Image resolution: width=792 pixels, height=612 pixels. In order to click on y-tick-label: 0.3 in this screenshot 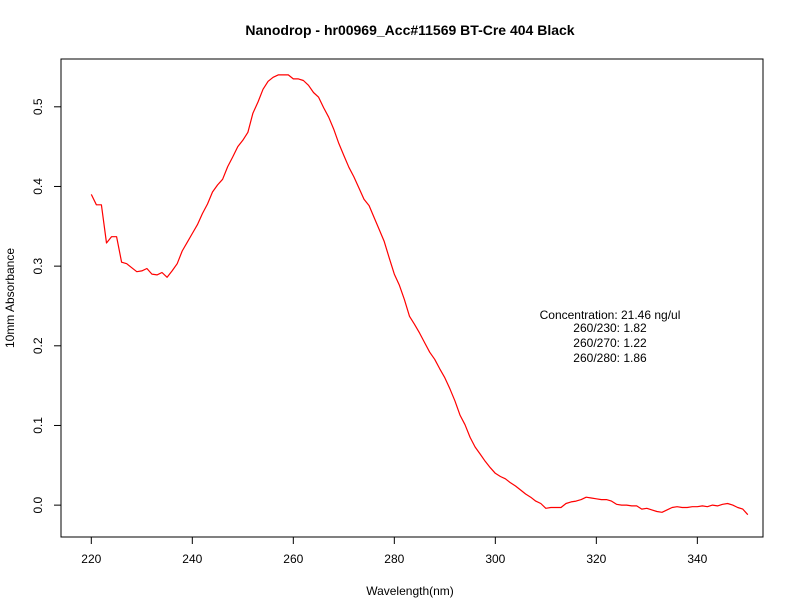, I will do `click(38, 265)`.